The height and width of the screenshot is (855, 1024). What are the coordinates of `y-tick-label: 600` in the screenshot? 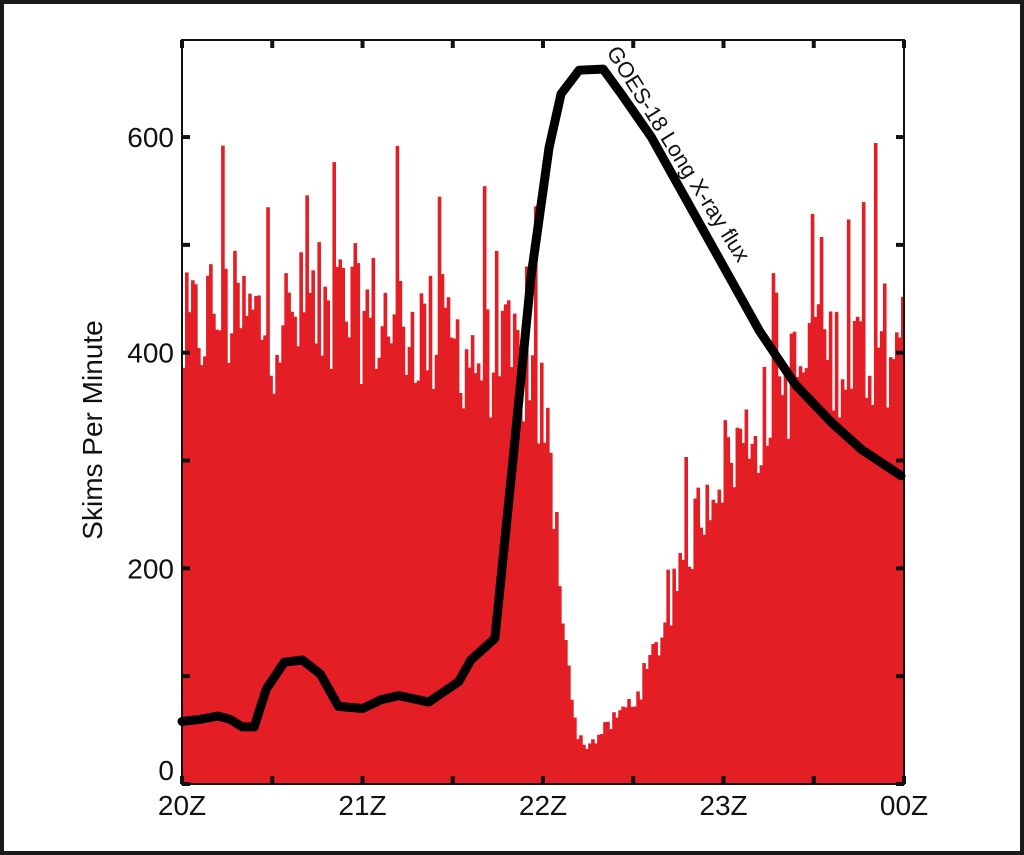 It's located at (150, 137).